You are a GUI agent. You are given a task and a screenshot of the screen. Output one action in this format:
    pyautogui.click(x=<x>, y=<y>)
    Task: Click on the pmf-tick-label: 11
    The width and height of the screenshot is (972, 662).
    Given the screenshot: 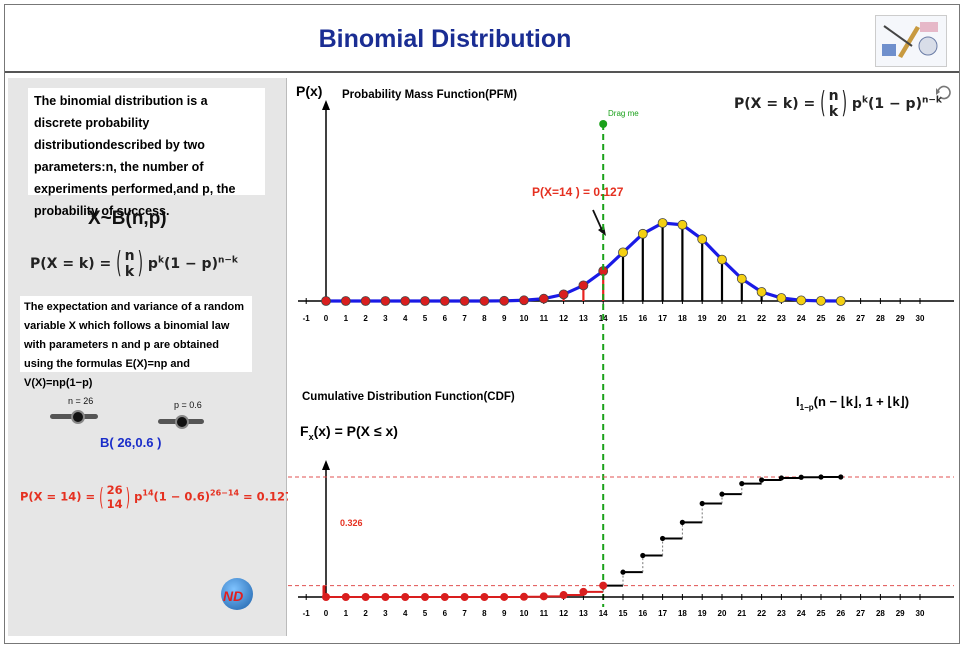 What is the action you would take?
    pyautogui.click(x=544, y=318)
    